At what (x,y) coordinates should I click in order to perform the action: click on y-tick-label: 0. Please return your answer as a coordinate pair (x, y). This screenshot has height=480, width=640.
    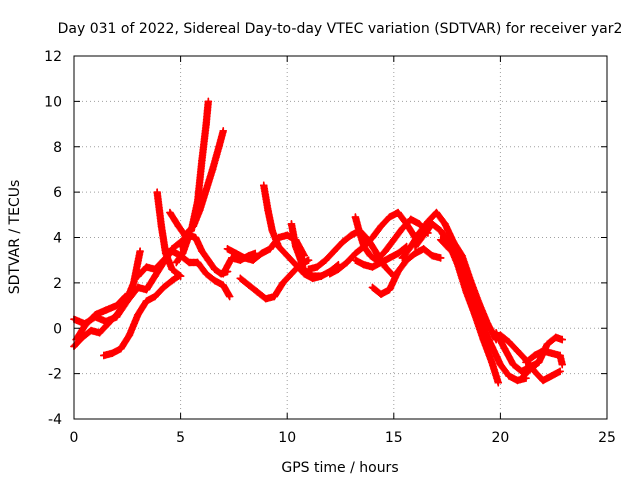
    Looking at the image, I should click on (57, 329).